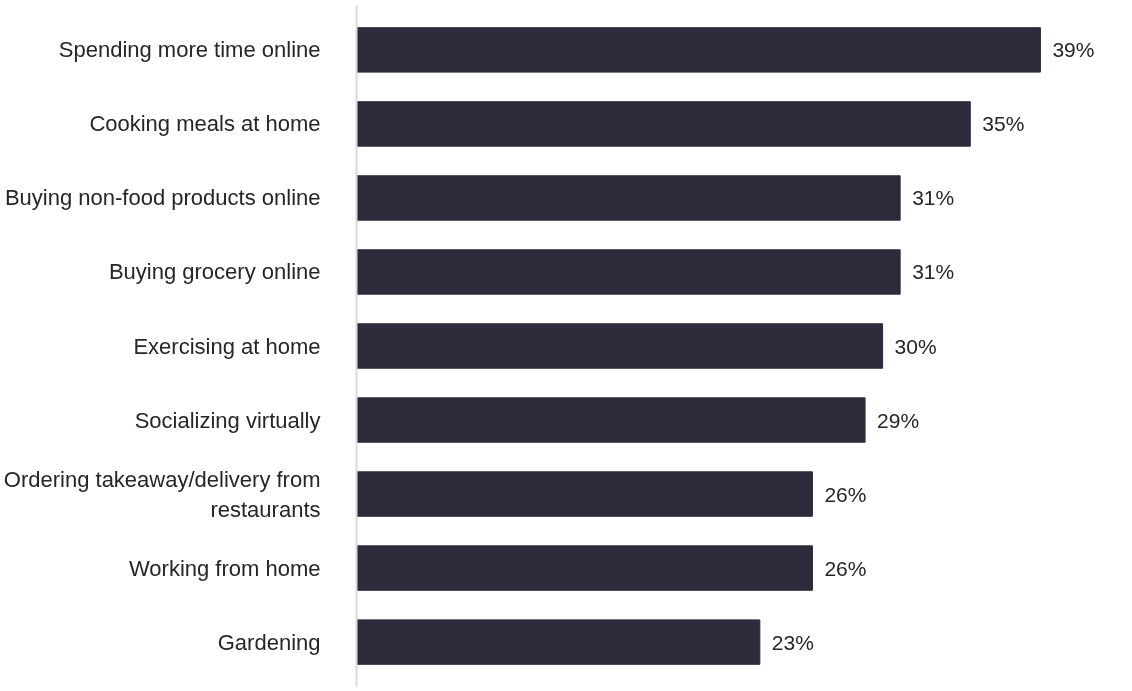 This screenshot has height=691, width=1132. Describe the element at coordinates (162, 198) in the screenshot. I see `y-tick-label: Buying non-food products online` at that location.